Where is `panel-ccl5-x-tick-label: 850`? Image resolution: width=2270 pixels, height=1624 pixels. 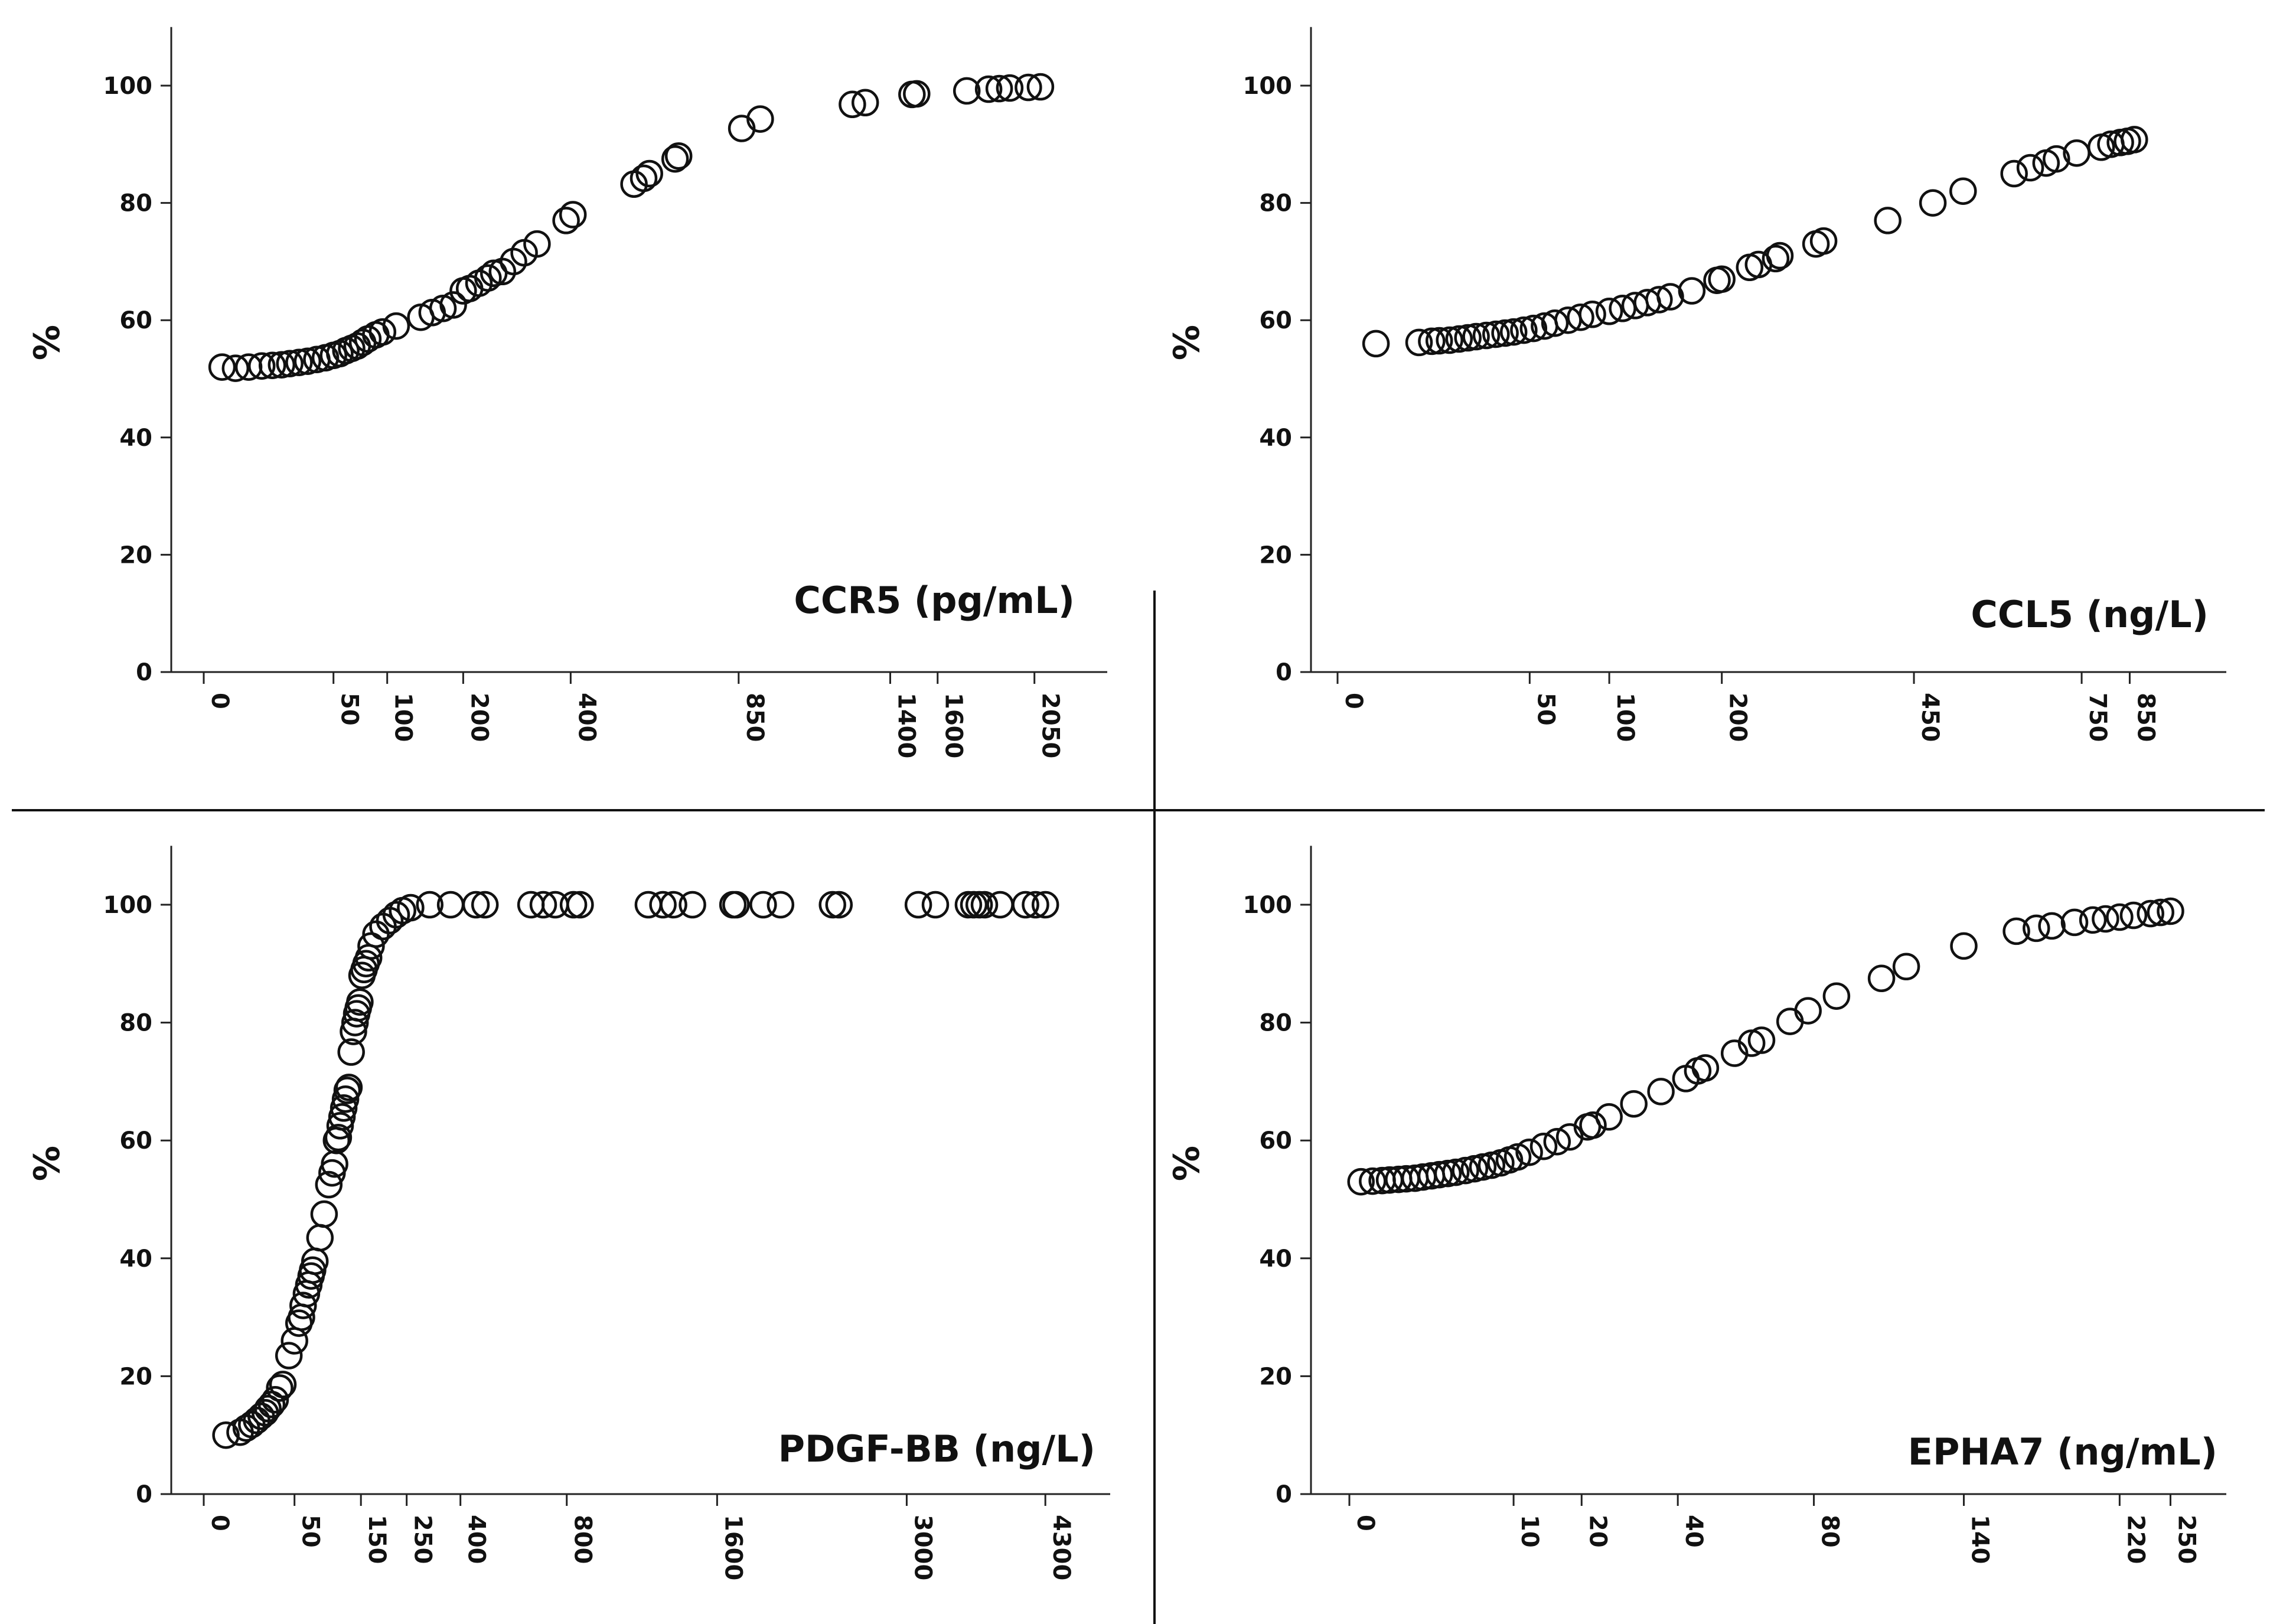 panel-ccl5-x-tick-label: 850 is located at coordinates (2145, 718).